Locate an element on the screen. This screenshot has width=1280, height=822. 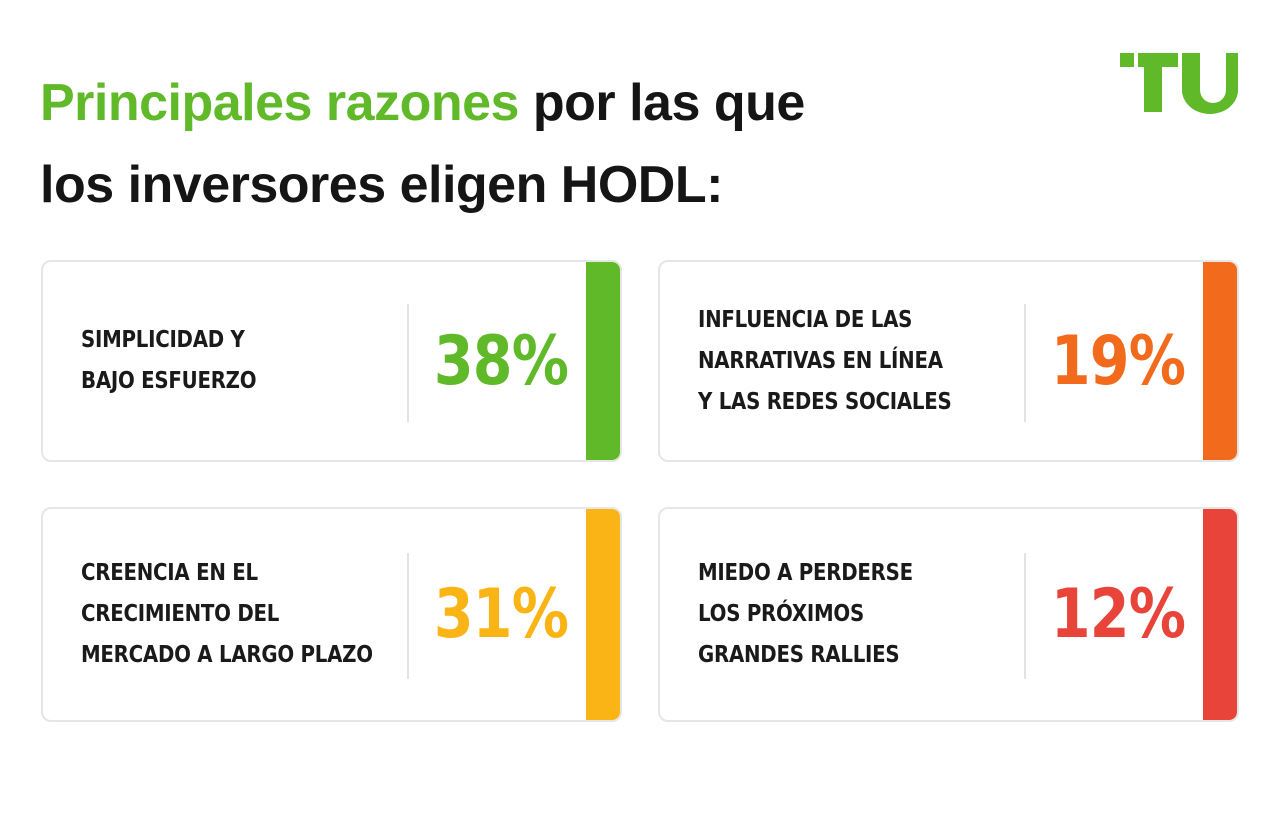
page-title-accent: Principales razones is located at coordinates (279, 103).